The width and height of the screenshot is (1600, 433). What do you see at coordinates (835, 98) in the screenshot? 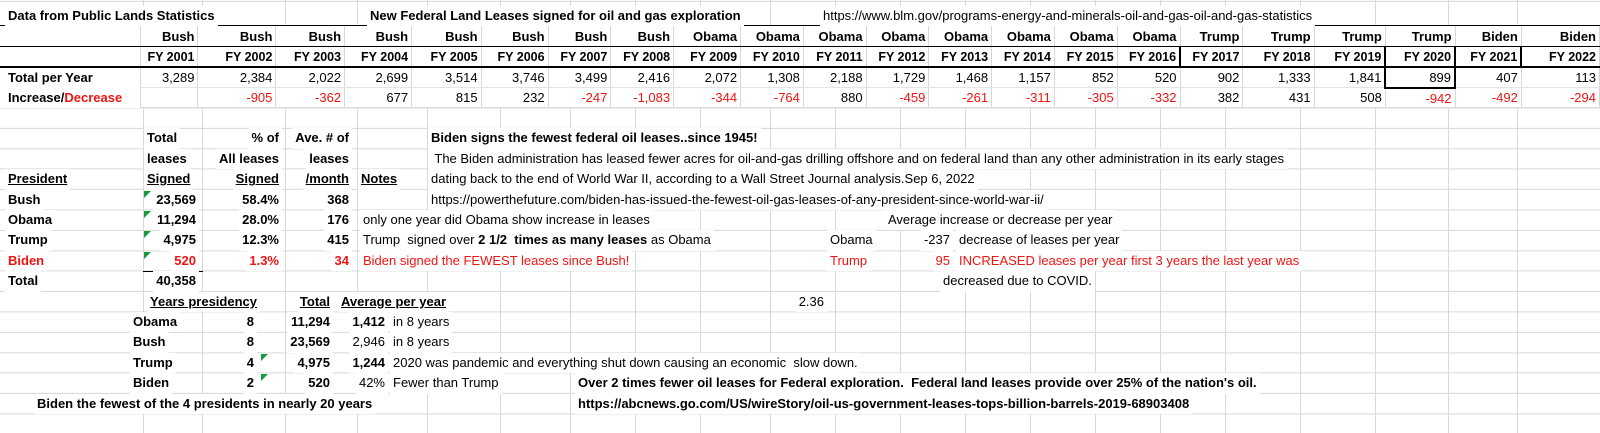
I see `increase-decrease-cell: 880` at bounding box center [835, 98].